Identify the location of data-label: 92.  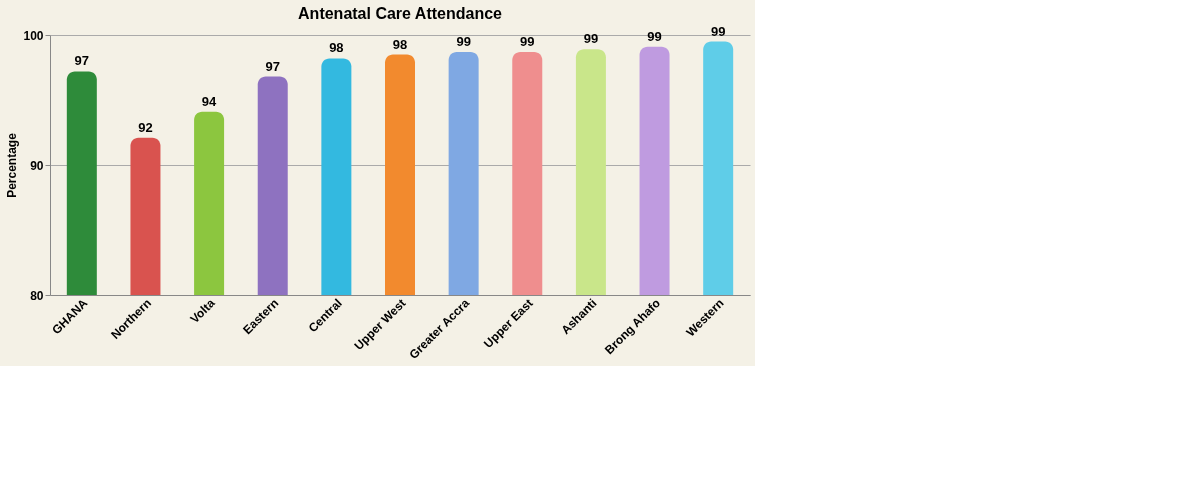
(145, 127).